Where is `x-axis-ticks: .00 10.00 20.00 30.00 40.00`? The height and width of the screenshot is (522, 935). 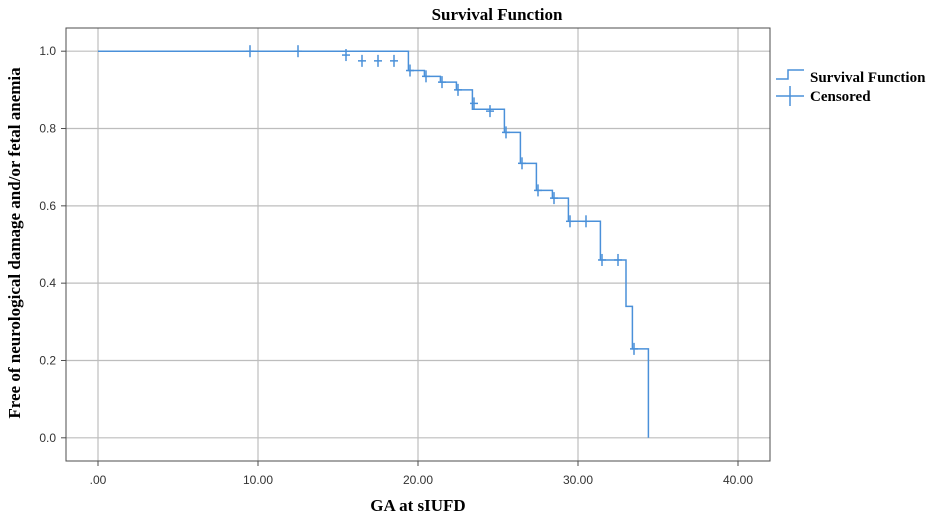 x-axis-ticks: .00 10.00 20.00 30.00 40.00 is located at coordinates (421, 474).